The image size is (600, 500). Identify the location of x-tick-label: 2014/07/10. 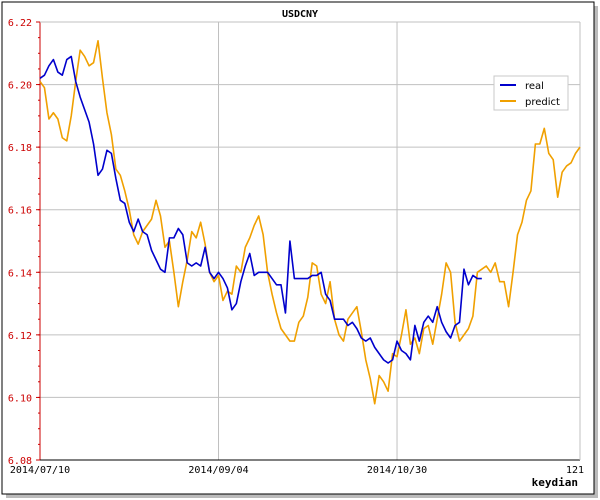
(40, 470).